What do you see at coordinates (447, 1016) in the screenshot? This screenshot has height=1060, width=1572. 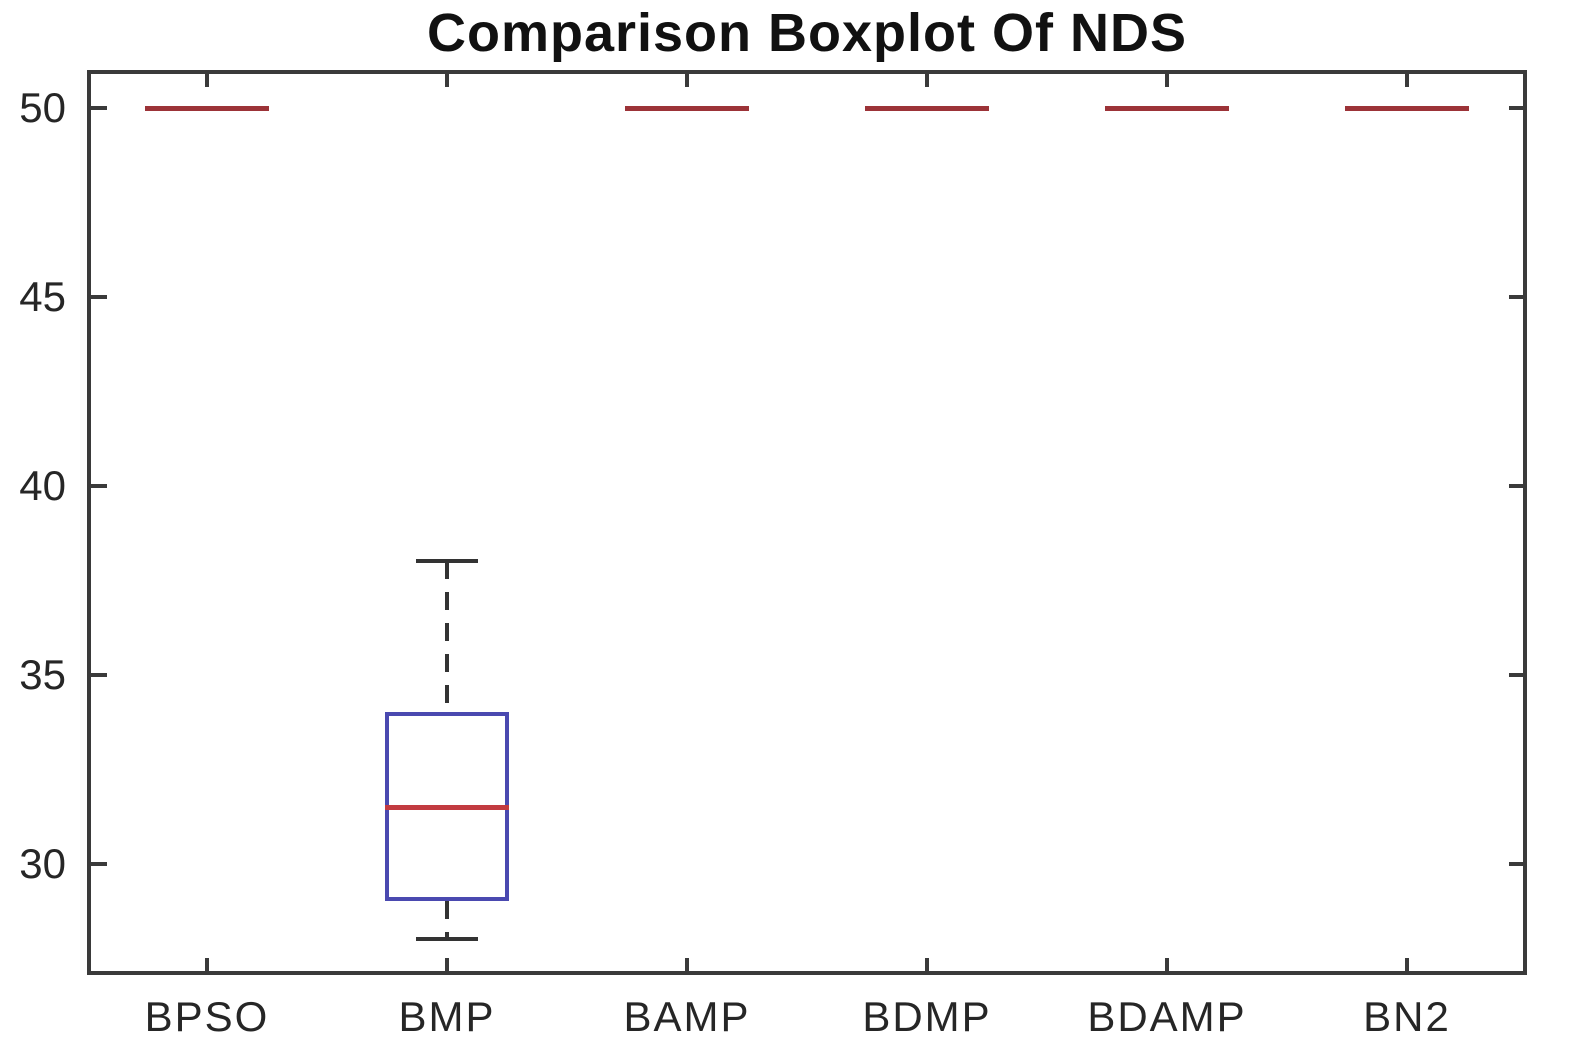 I see `x-tick-label: BMP` at bounding box center [447, 1016].